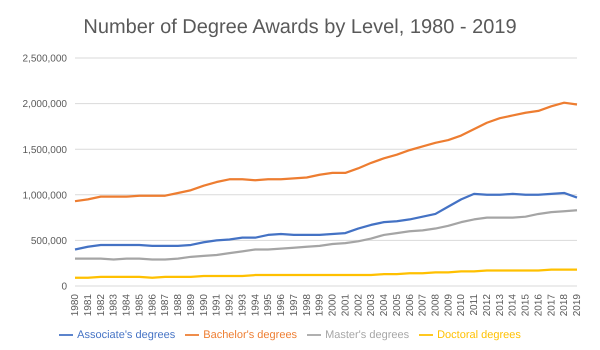 The height and width of the screenshot is (350, 600). I want to click on x-tick-label: 2010, so click(462, 305).